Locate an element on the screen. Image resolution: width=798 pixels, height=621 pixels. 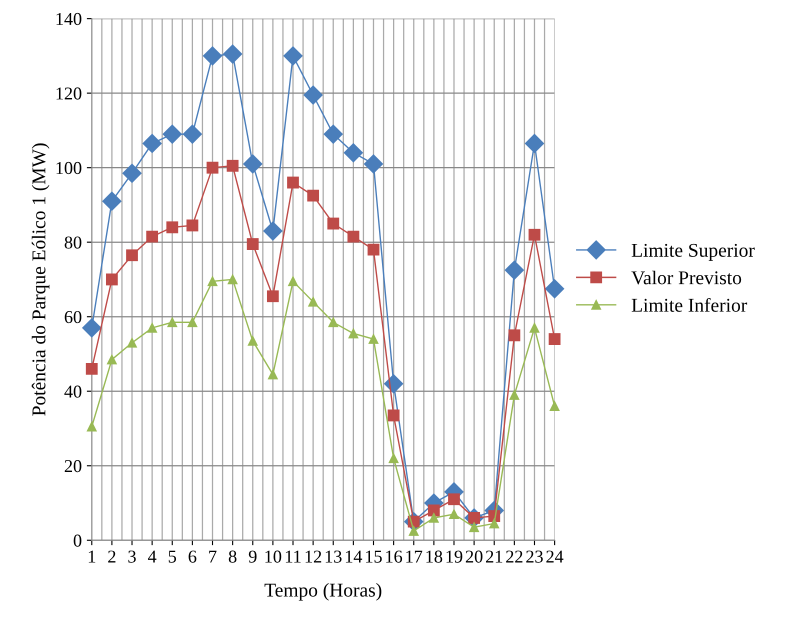
x-tick-label: 3 is located at coordinates (132, 556).